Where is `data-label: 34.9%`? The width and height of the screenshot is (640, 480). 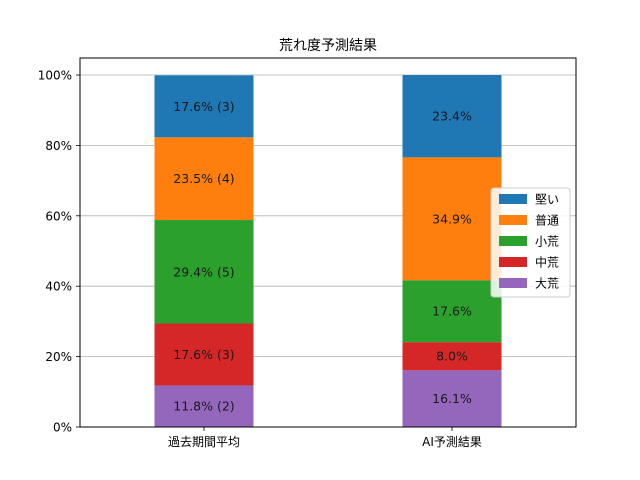 data-label: 34.9% is located at coordinates (452, 218).